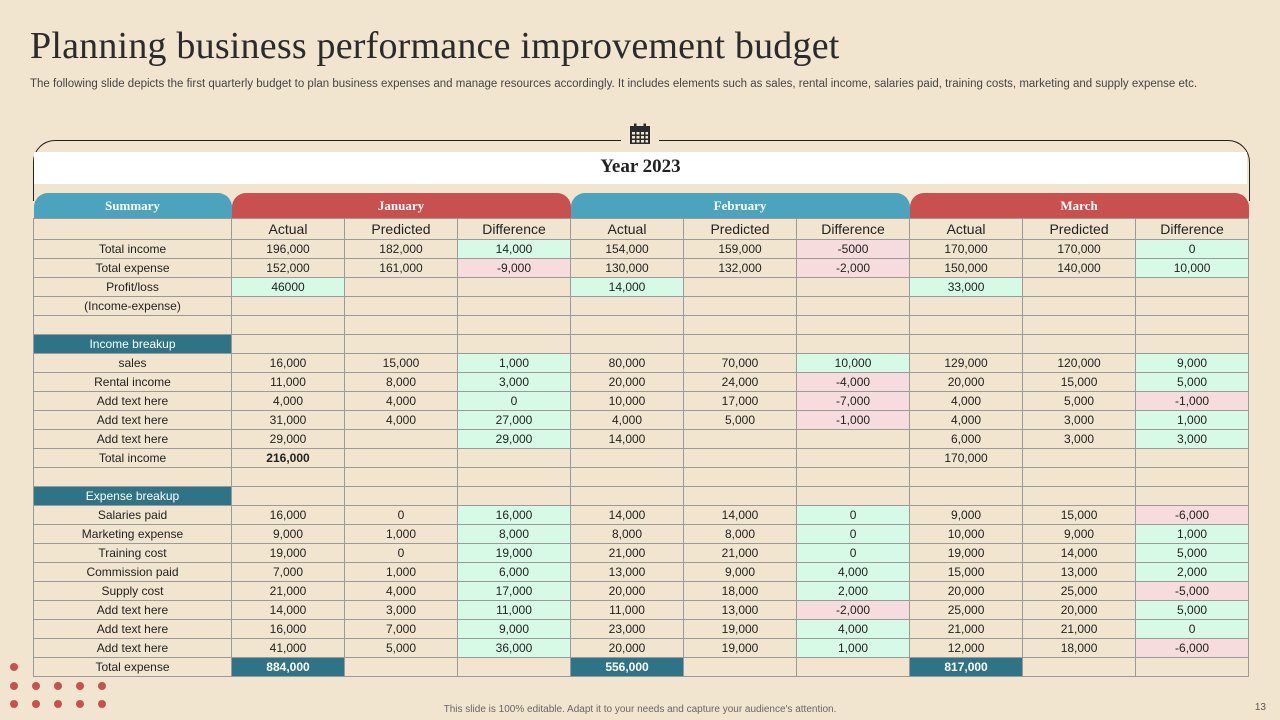 The width and height of the screenshot is (1280, 720). What do you see at coordinates (288, 667) in the screenshot?
I see `table-cell: 884,000` at bounding box center [288, 667].